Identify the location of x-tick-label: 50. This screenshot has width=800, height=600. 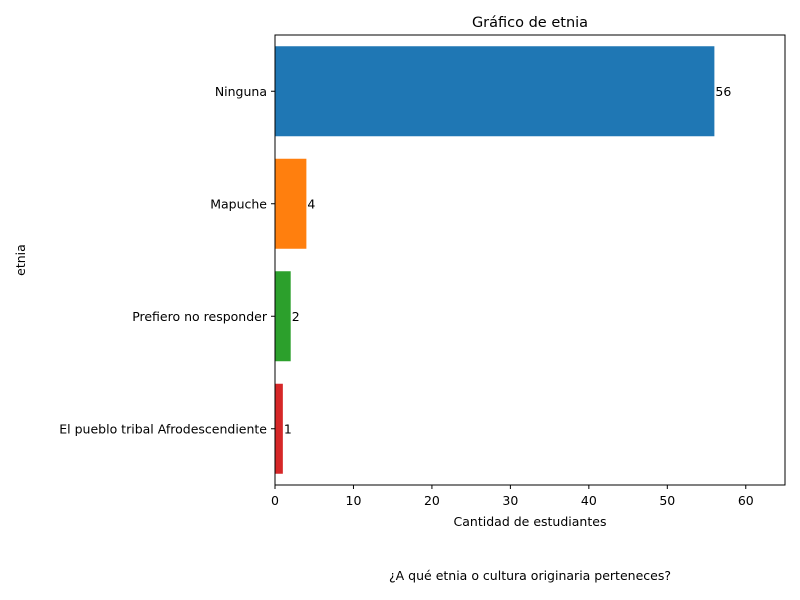
(667, 500).